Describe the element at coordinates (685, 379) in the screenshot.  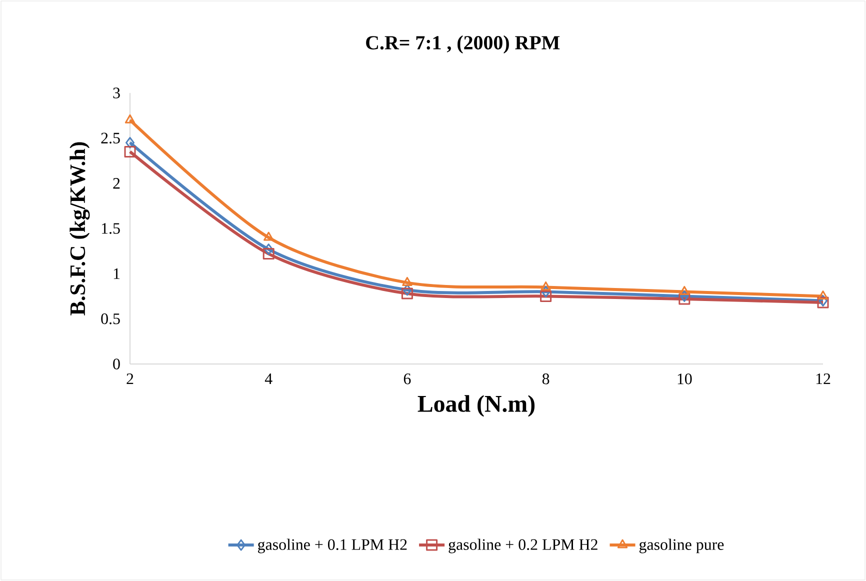
I see `x-tick-label: 10` at that location.